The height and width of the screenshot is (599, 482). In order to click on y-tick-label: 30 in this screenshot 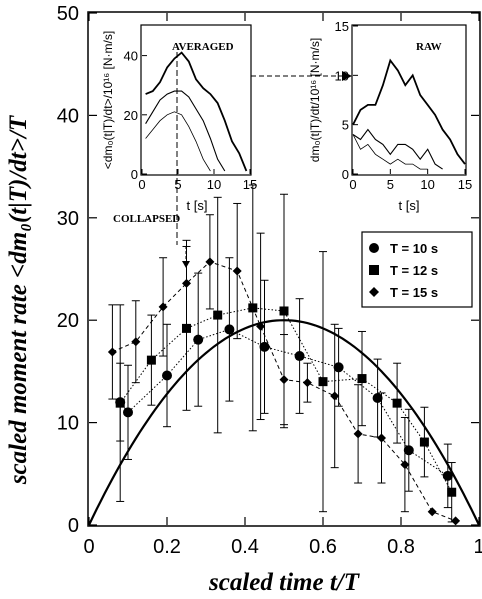, I will do `click(68, 219)`.